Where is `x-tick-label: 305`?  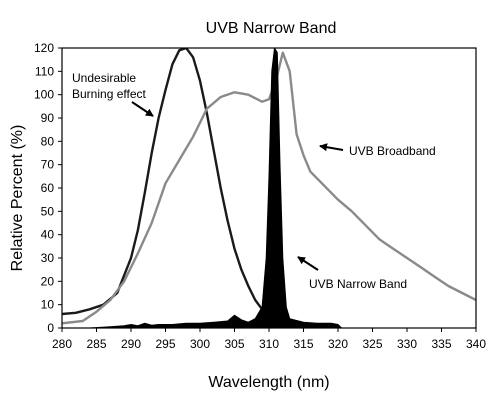
x-tick-label: 305 is located at coordinates (234, 344).